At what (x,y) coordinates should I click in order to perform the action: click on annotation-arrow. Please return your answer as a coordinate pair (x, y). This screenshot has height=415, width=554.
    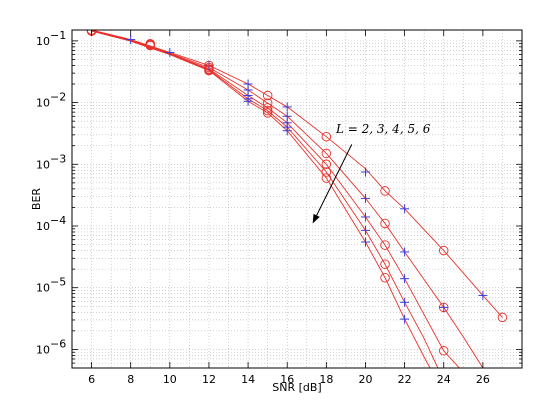
    Looking at the image, I should click on (334, 180).